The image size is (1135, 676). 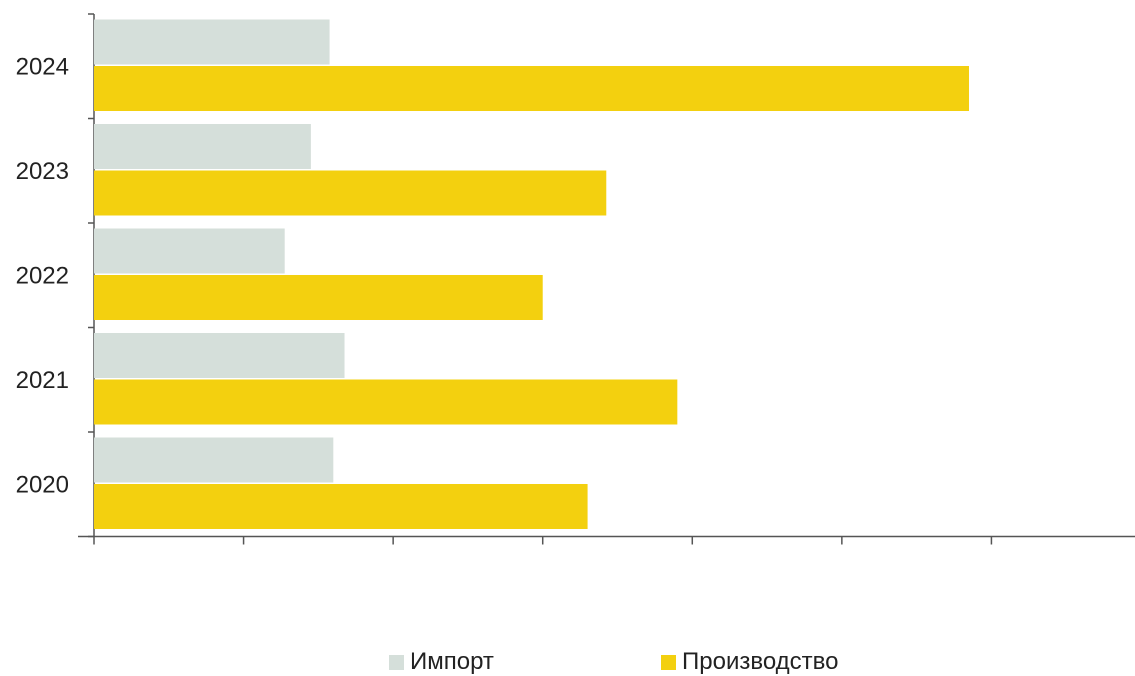 What do you see at coordinates (386, 402) in the screenshot?
I see `bar-production-2021` at bounding box center [386, 402].